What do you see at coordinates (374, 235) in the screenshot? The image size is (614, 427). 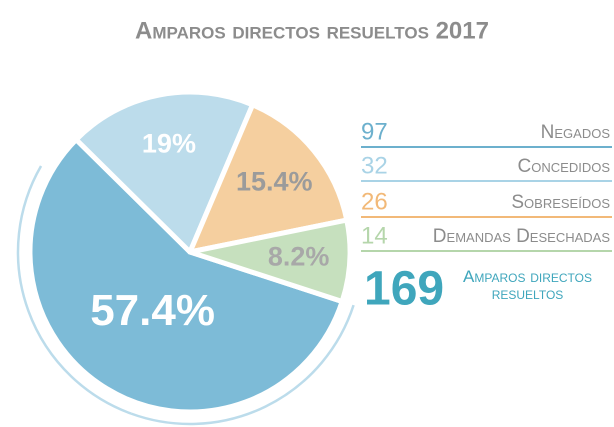 I see `legend-count: 14` at bounding box center [374, 235].